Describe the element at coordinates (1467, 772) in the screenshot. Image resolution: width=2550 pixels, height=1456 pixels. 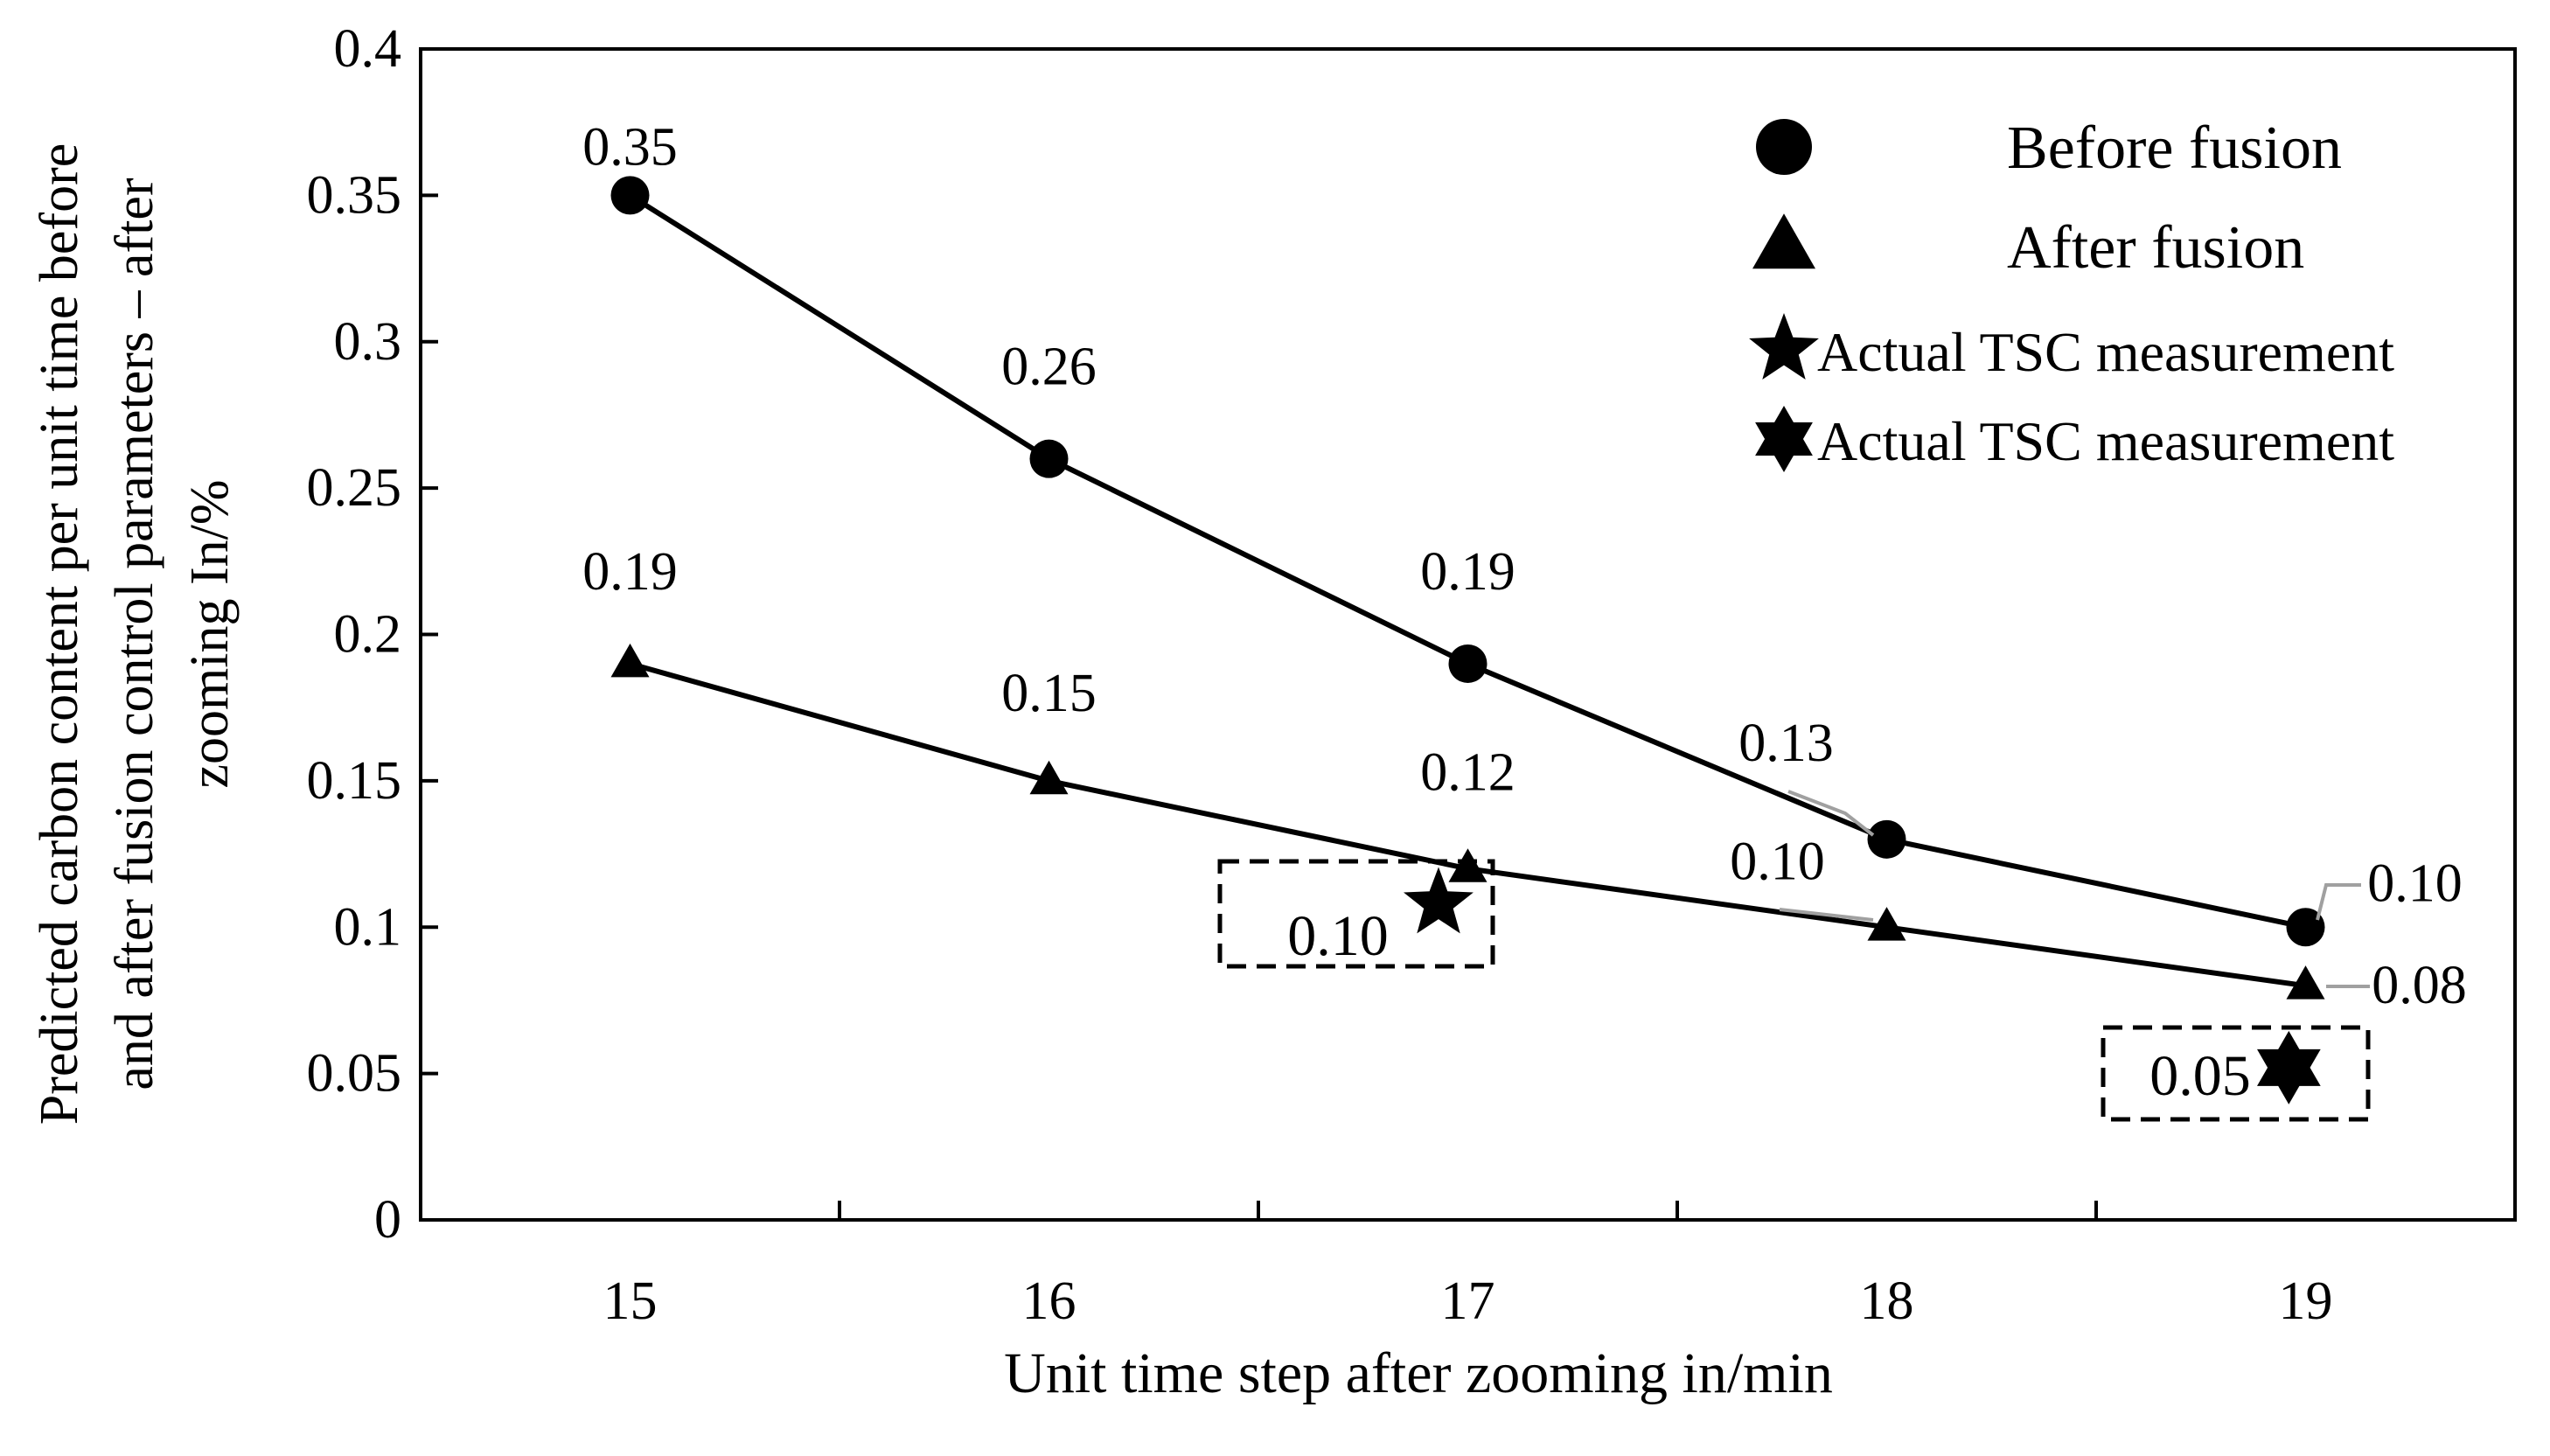
I see `data-label: 0.12` at that location.